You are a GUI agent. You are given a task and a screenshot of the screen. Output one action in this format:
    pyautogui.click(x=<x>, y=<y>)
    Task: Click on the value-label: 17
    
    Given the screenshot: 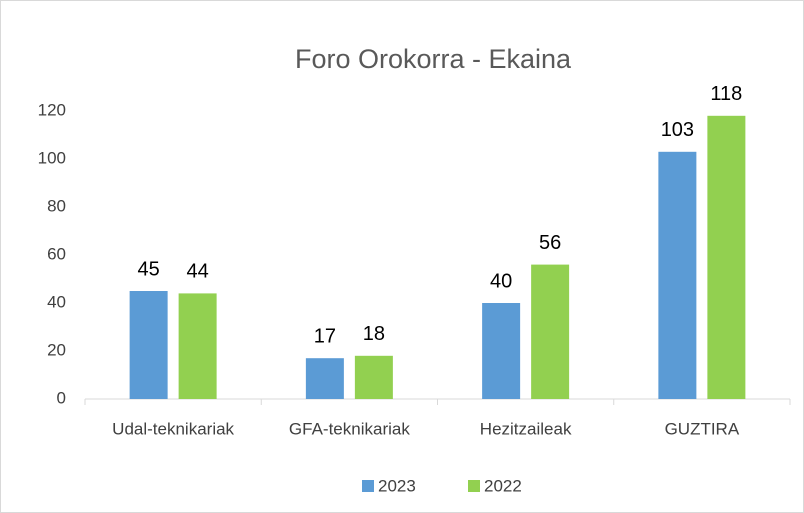 What is the action you would take?
    pyautogui.click(x=325, y=336)
    